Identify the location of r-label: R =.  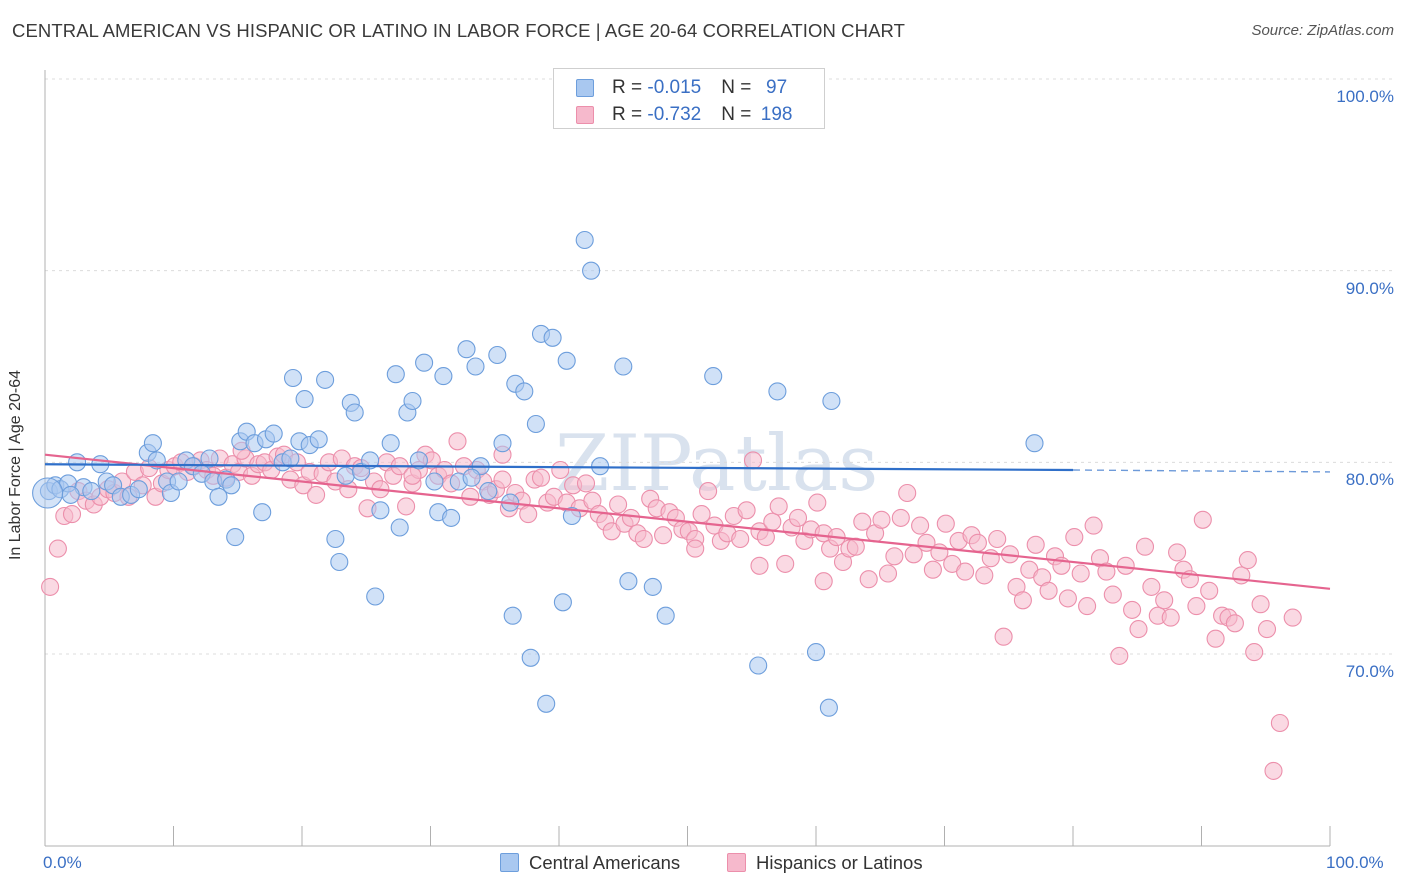
(630, 87).